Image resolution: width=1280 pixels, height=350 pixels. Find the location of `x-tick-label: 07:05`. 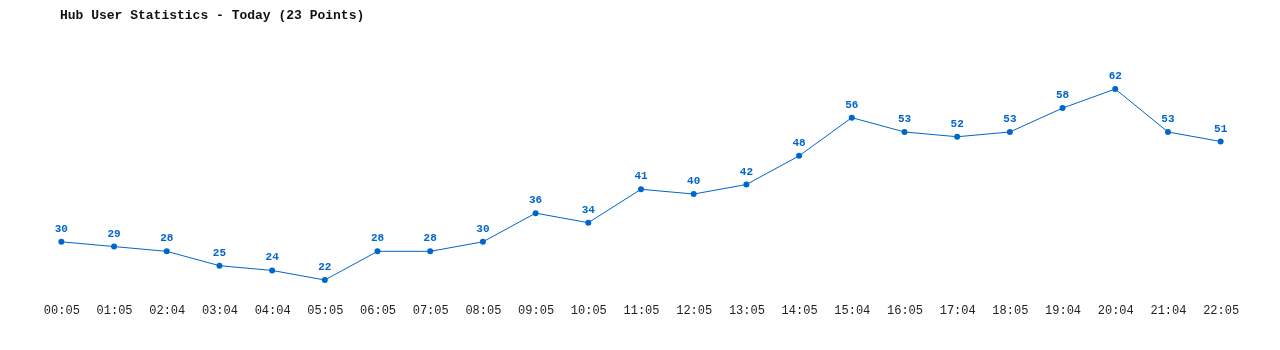

x-tick-label: 07:05 is located at coordinates (430, 310).